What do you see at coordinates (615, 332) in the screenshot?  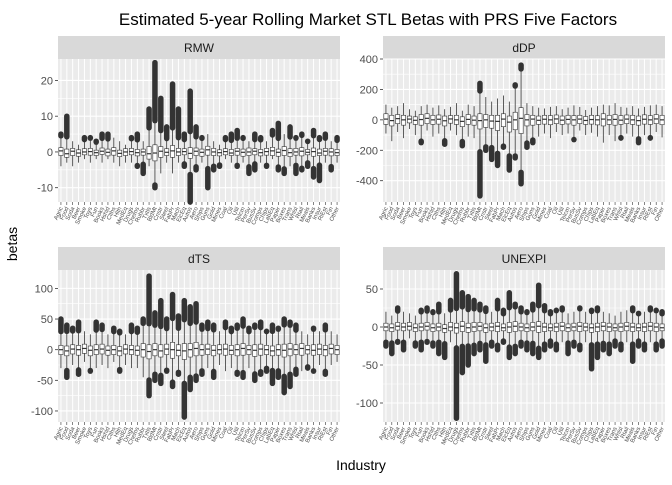 I see `boxplot-trans` at bounding box center [615, 332].